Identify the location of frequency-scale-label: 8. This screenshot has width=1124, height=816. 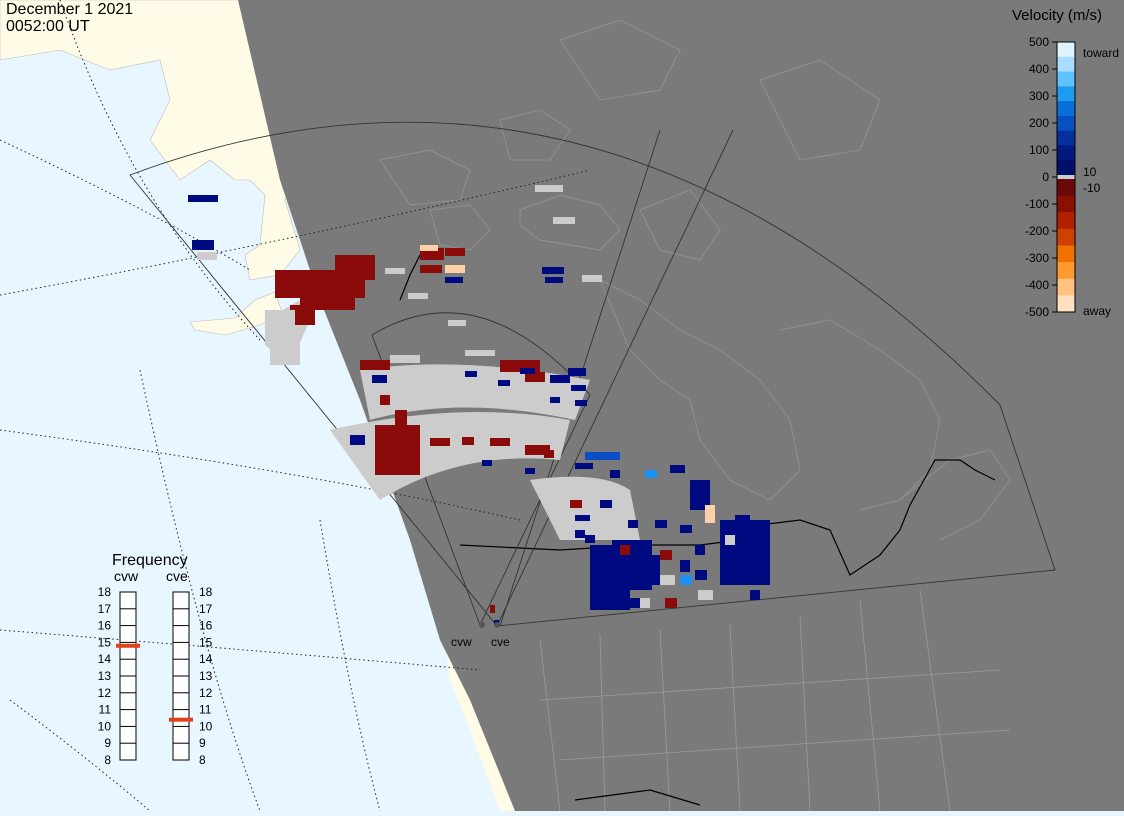
(107, 760).